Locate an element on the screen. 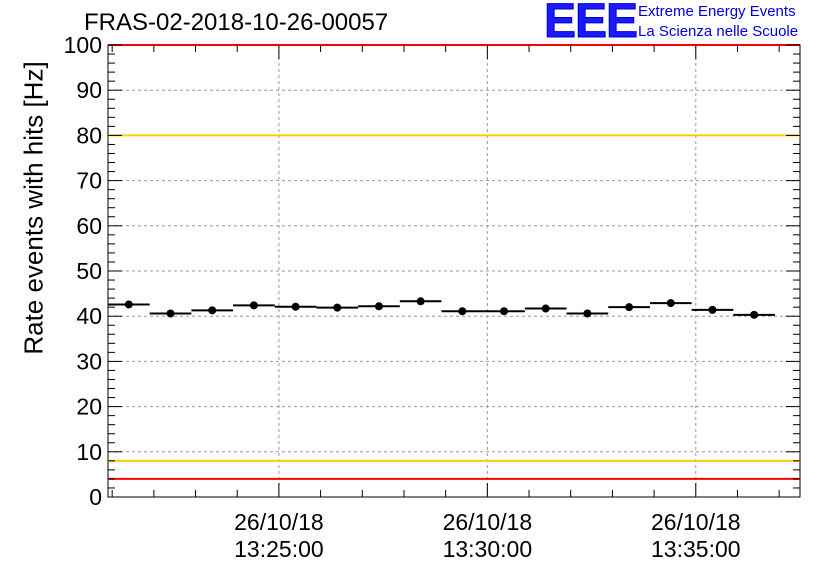 Image resolution: width=836 pixels, height=572 pixels. run-title: FRAS-02-2018-10-26-00057 is located at coordinates (236, 22).